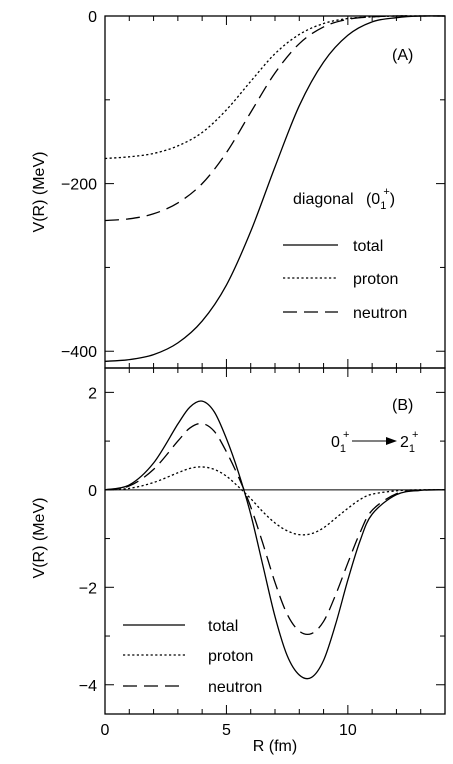  Describe the element at coordinates (375, 199) in the screenshot. I see `panel-a-annotation-state: 0` at that location.